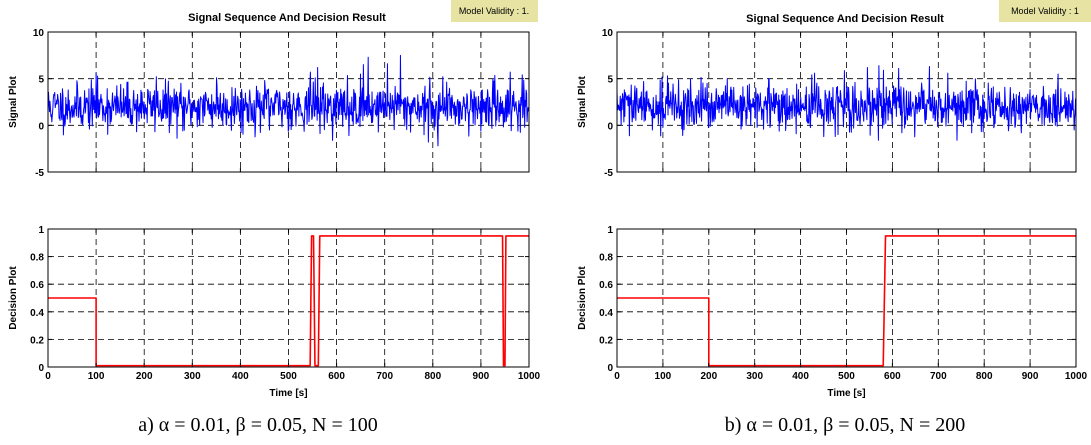 This screenshot has height=445, width=1091. What do you see at coordinates (845, 425) in the screenshot?
I see `caption-b: b) α = 0.01, β = 0.05, N = 200` at bounding box center [845, 425].